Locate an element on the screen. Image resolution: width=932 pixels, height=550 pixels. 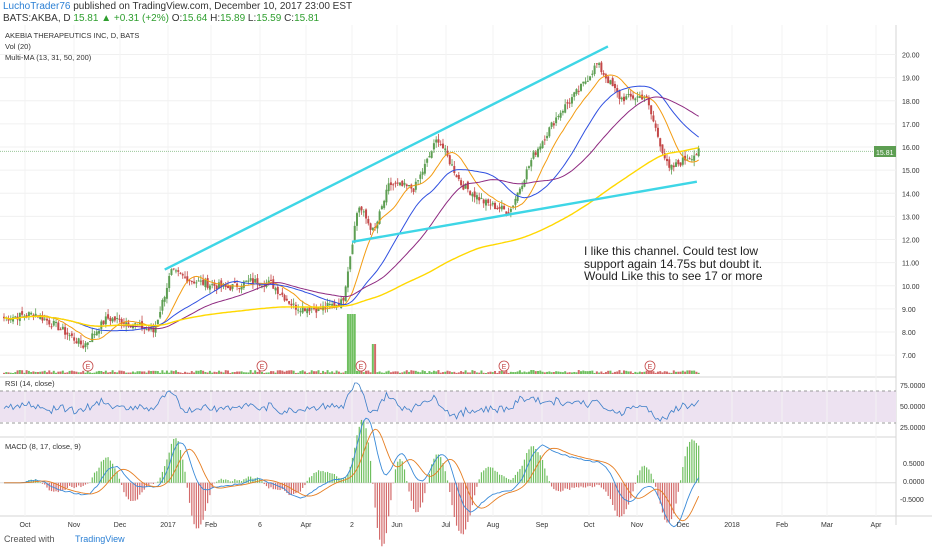
time-tick: Feb is located at coordinates (211, 525).